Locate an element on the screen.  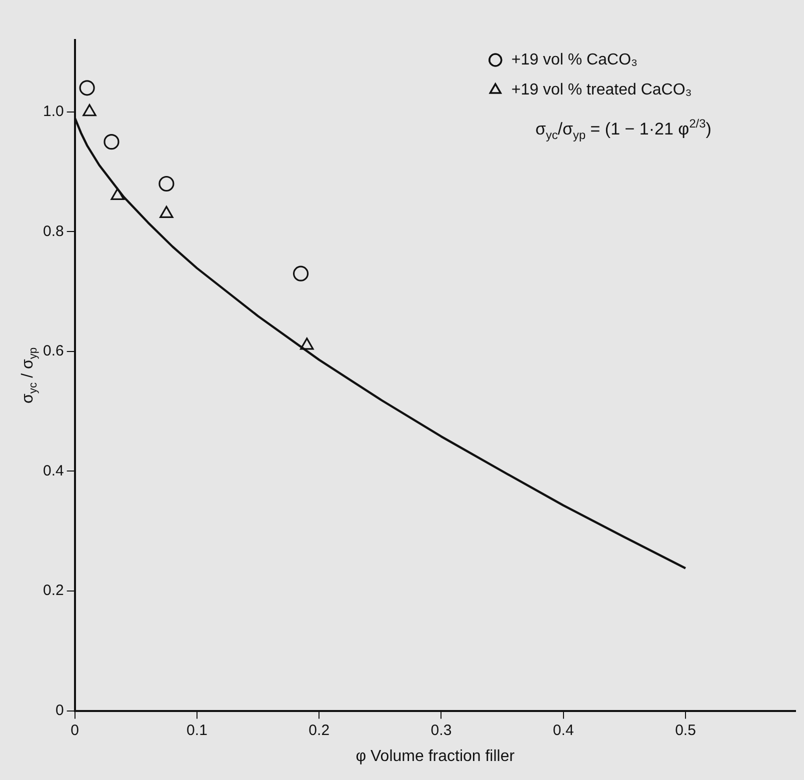
x-tick-label: 0.4 is located at coordinates (563, 730).